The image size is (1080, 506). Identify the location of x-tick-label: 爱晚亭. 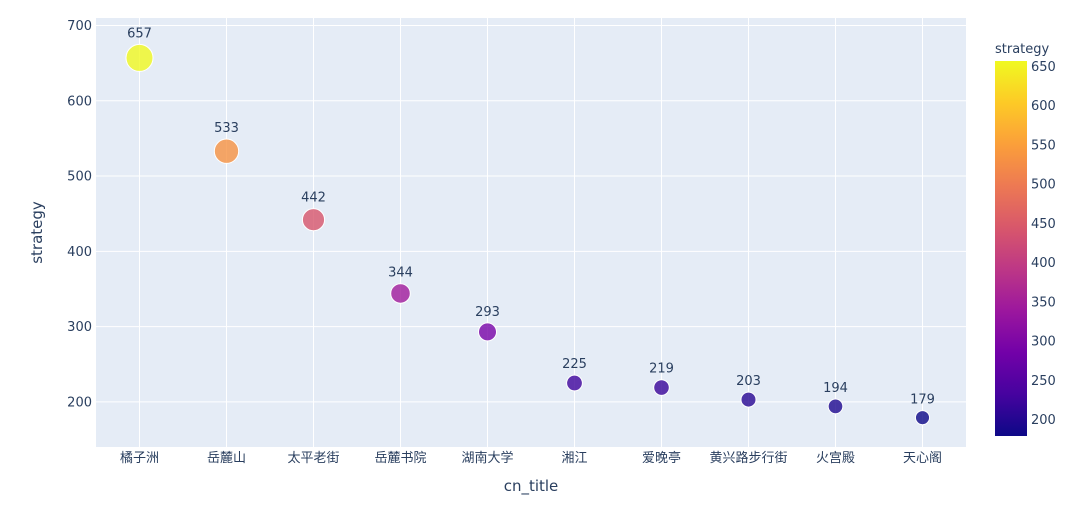
(661, 458).